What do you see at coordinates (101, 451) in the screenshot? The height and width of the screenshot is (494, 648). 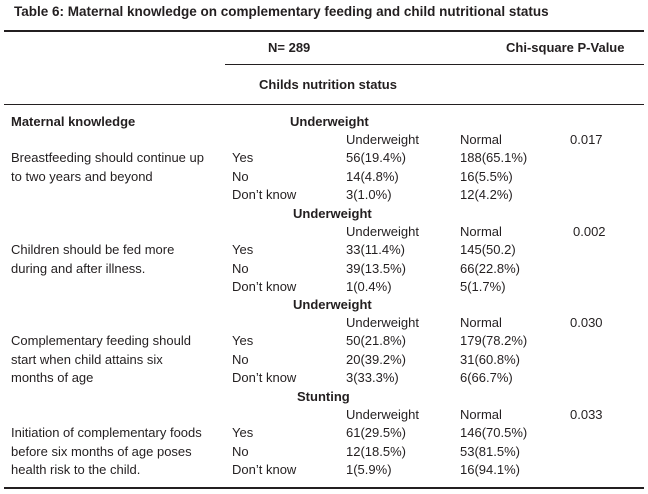 I see `statement-line: before six months of age poses` at bounding box center [101, 451].